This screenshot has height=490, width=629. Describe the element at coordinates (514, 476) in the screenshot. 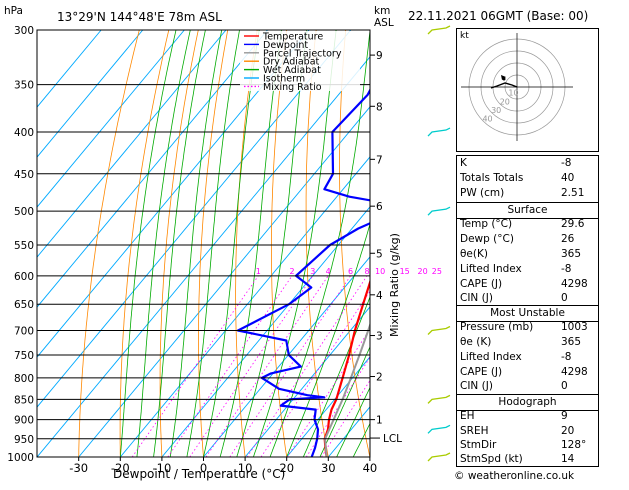

I see `footer-credit: © weatheronline.co.uk` at that location.